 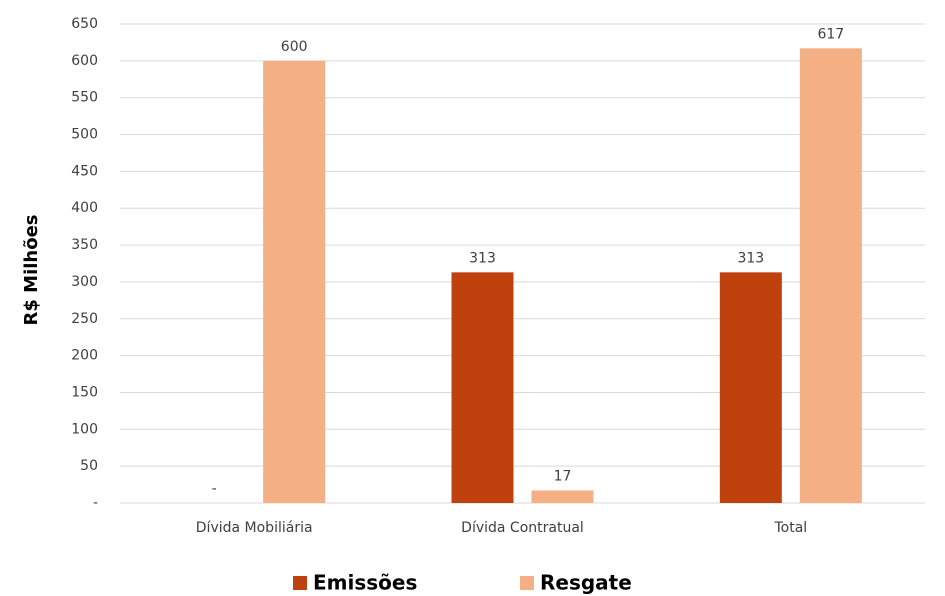 I want to click on y-tick-label: 200, so click(x=84, y=356).